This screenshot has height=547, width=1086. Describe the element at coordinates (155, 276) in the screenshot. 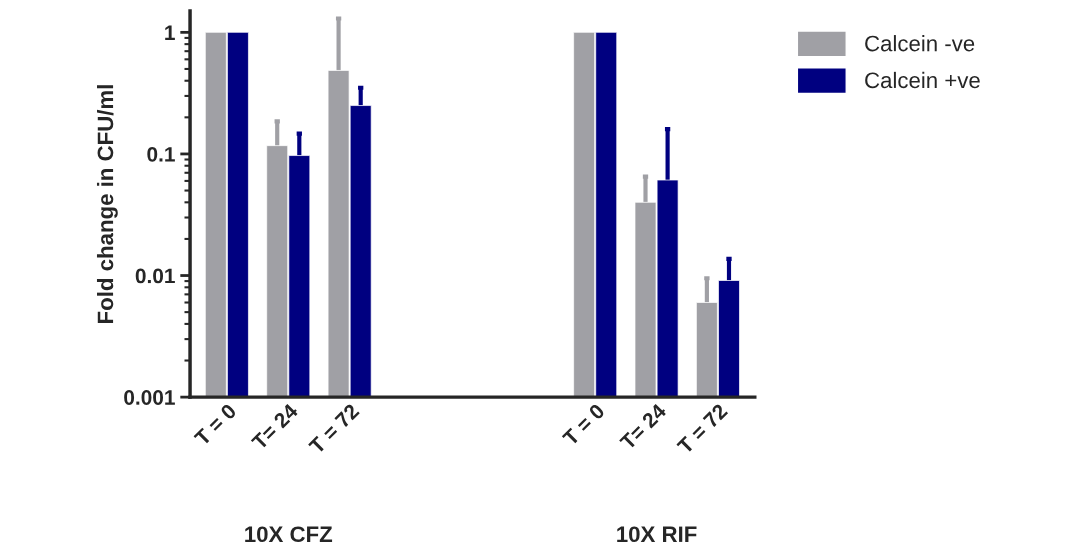

I see `y-tick-label: 0.01` at that location.